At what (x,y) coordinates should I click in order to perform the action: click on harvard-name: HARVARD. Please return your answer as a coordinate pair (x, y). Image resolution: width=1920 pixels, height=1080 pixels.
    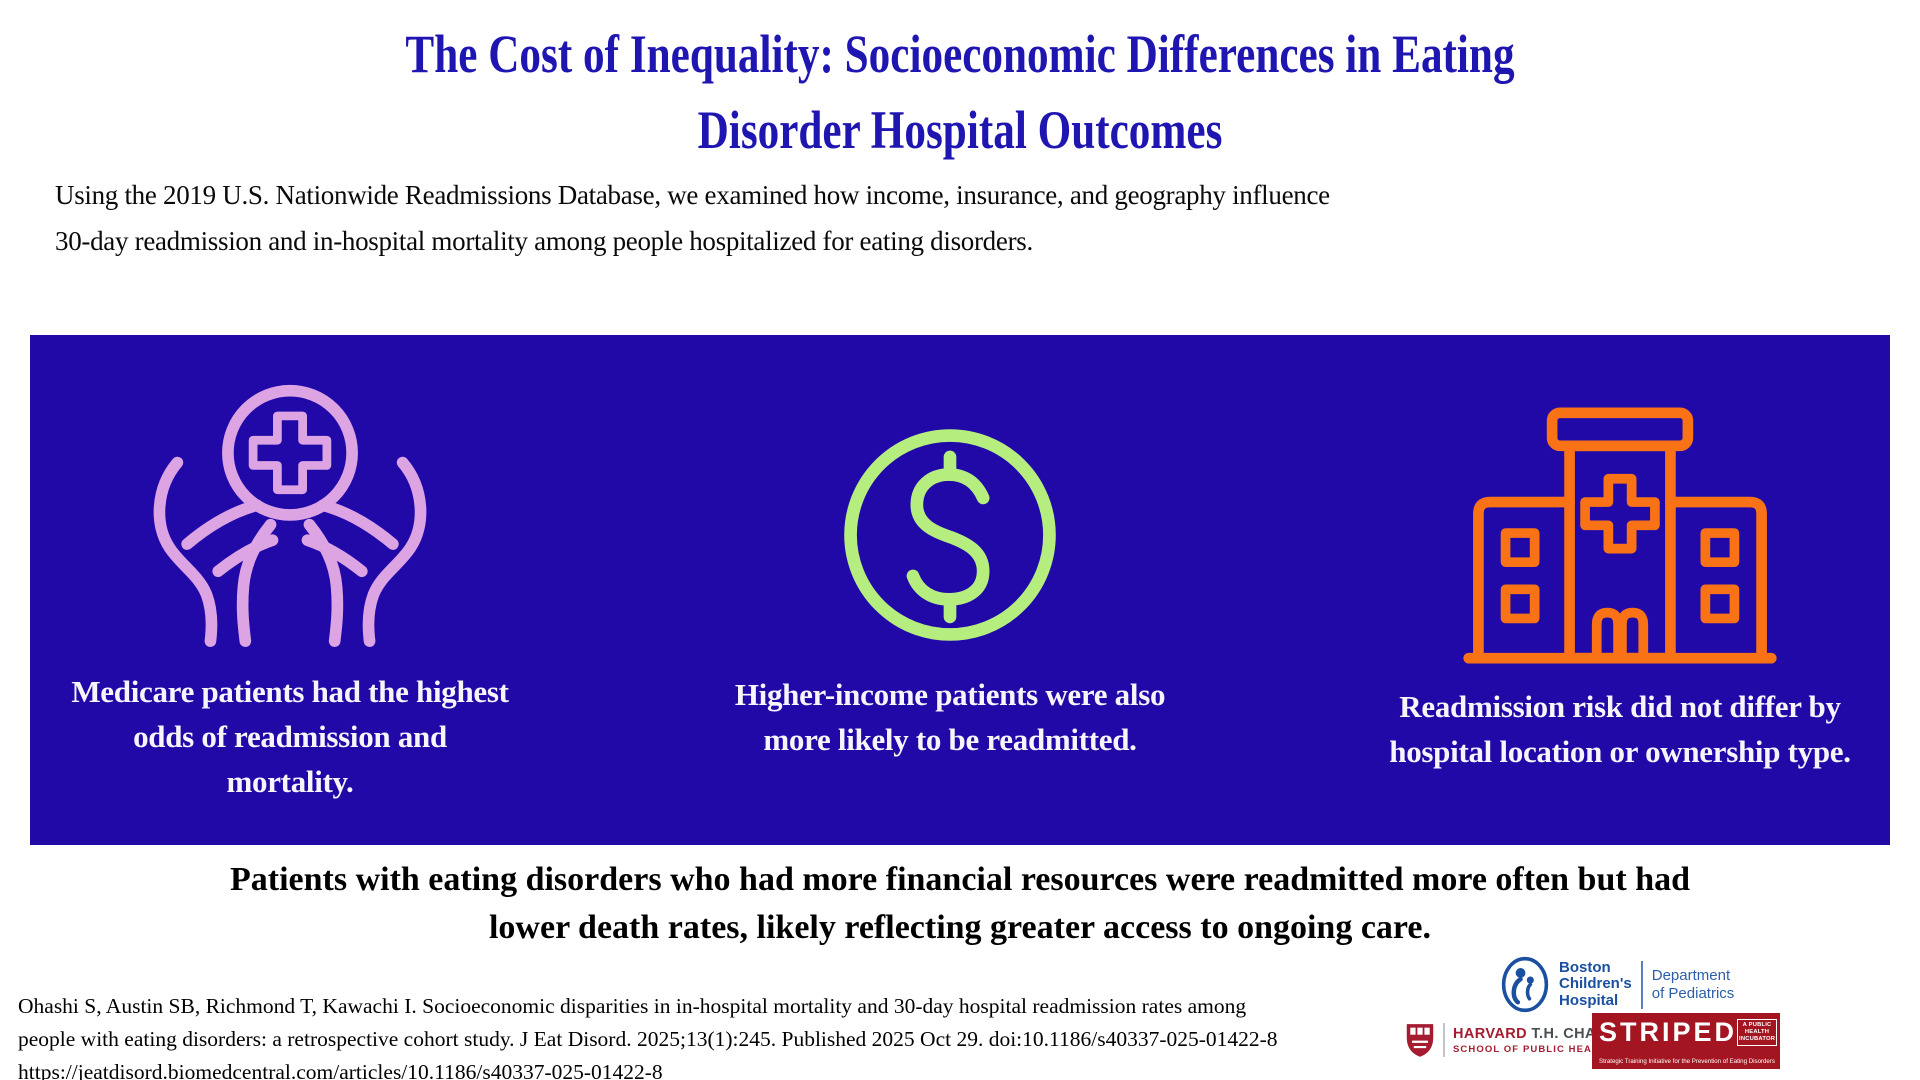
    Looking at the image, I should click on (1490, 1033).